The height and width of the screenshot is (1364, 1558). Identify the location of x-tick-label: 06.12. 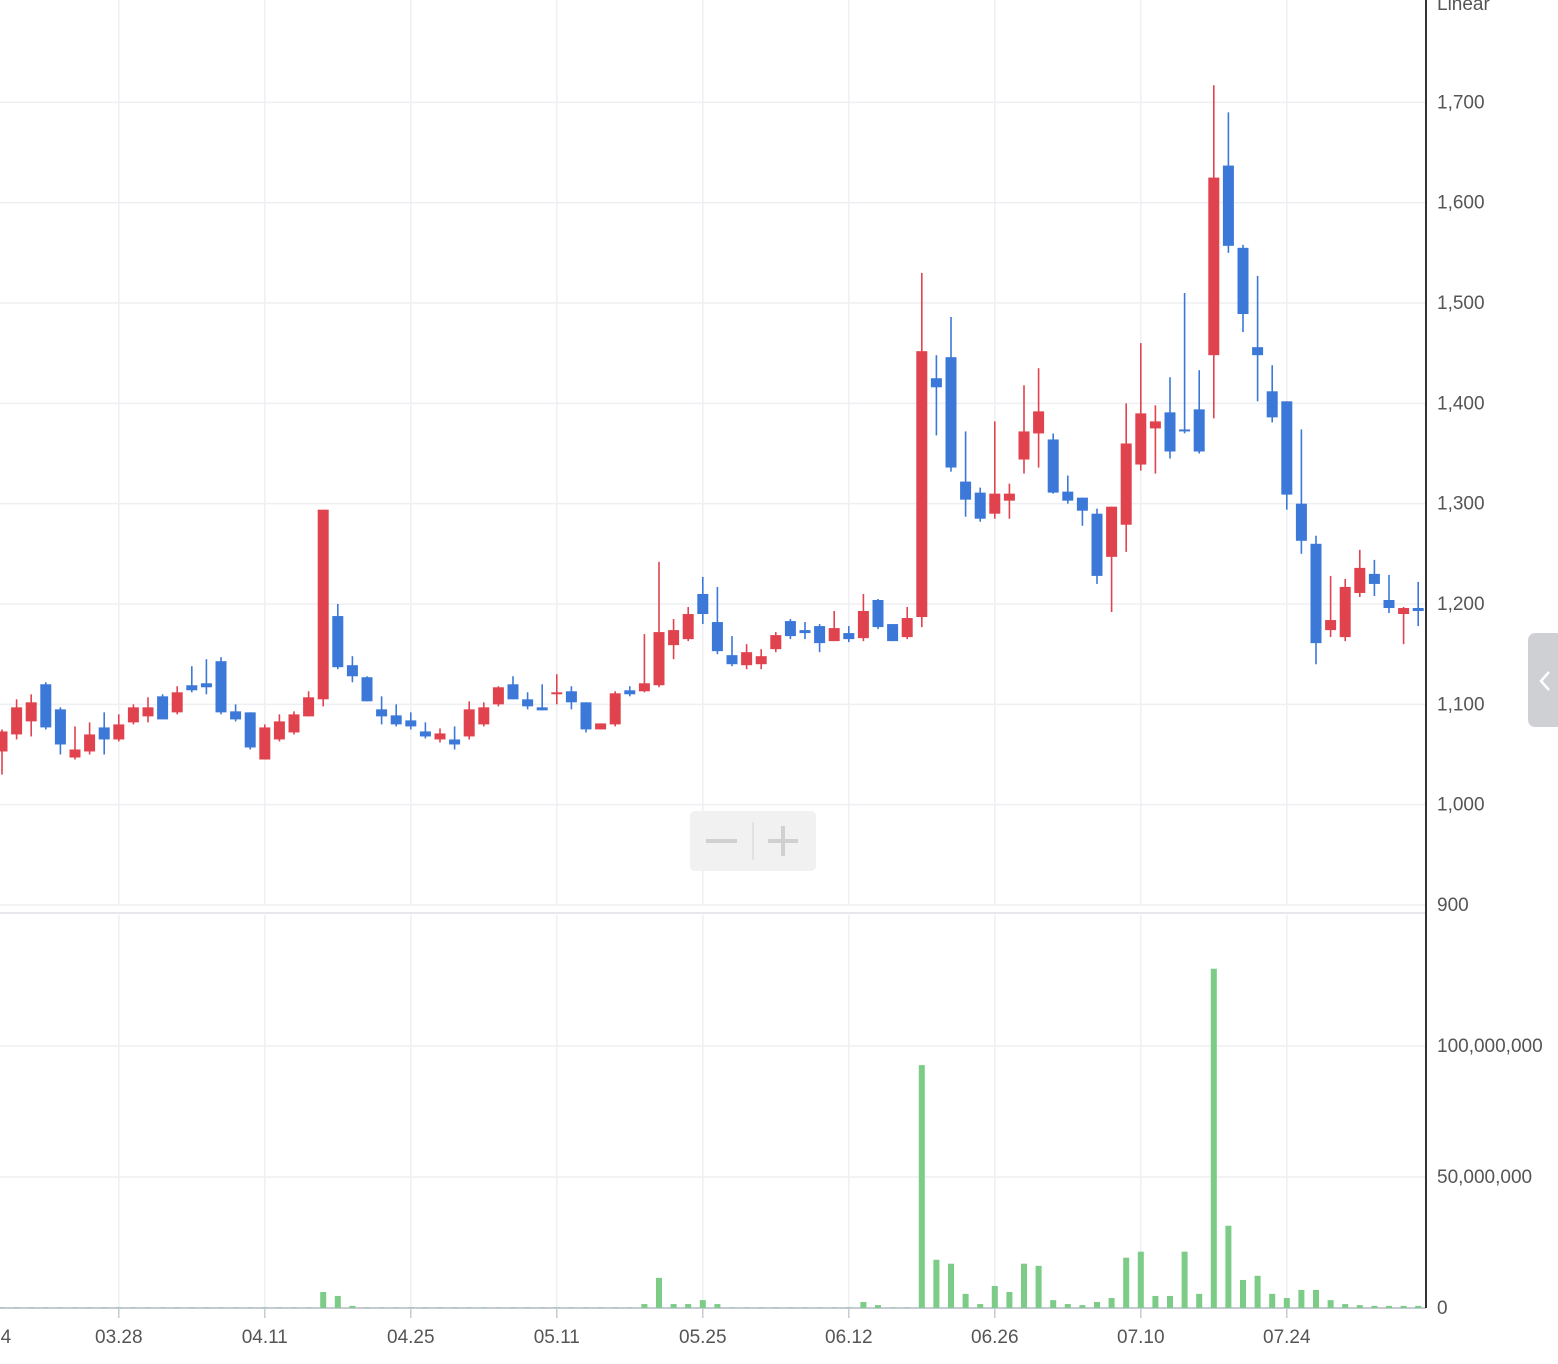
(849, 1337).